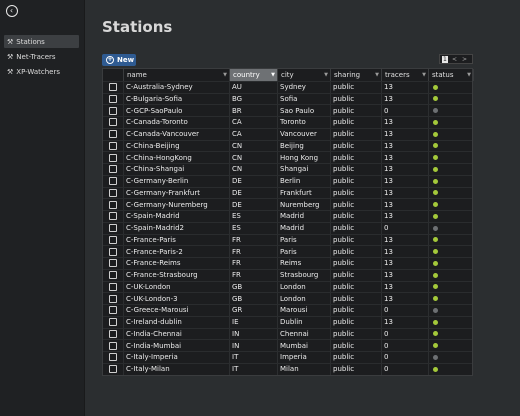  I want to click on station-name: C-France-Reims, so click(177, 263).